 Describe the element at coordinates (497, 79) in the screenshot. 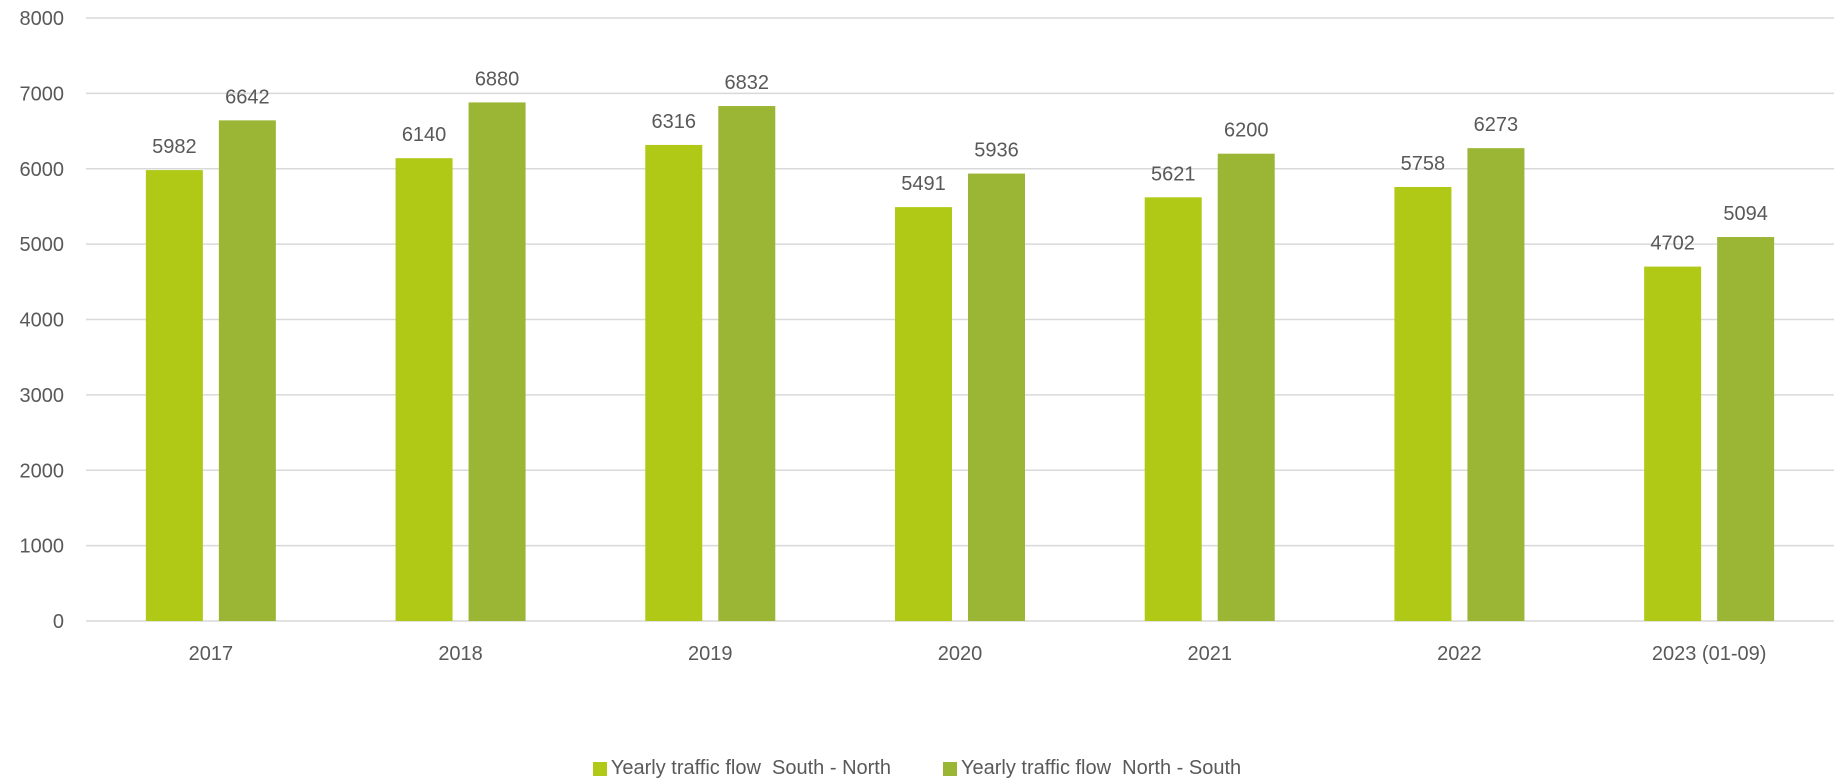

I see `data-label: 6880` at that location.